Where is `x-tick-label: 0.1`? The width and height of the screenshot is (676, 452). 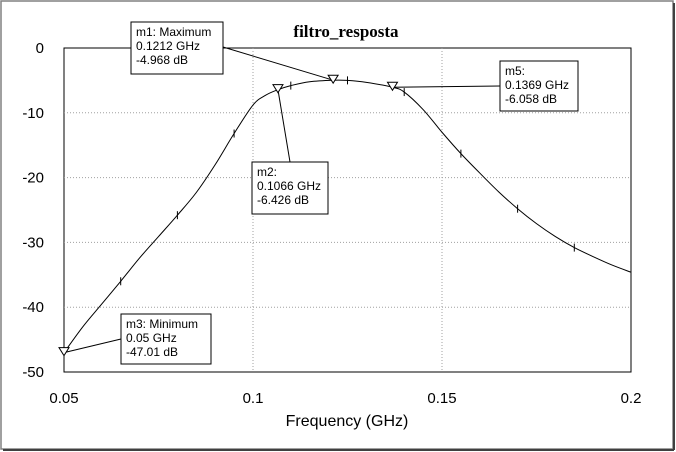 x-tick-label: 0.1 is located at coordinates (253, 398).